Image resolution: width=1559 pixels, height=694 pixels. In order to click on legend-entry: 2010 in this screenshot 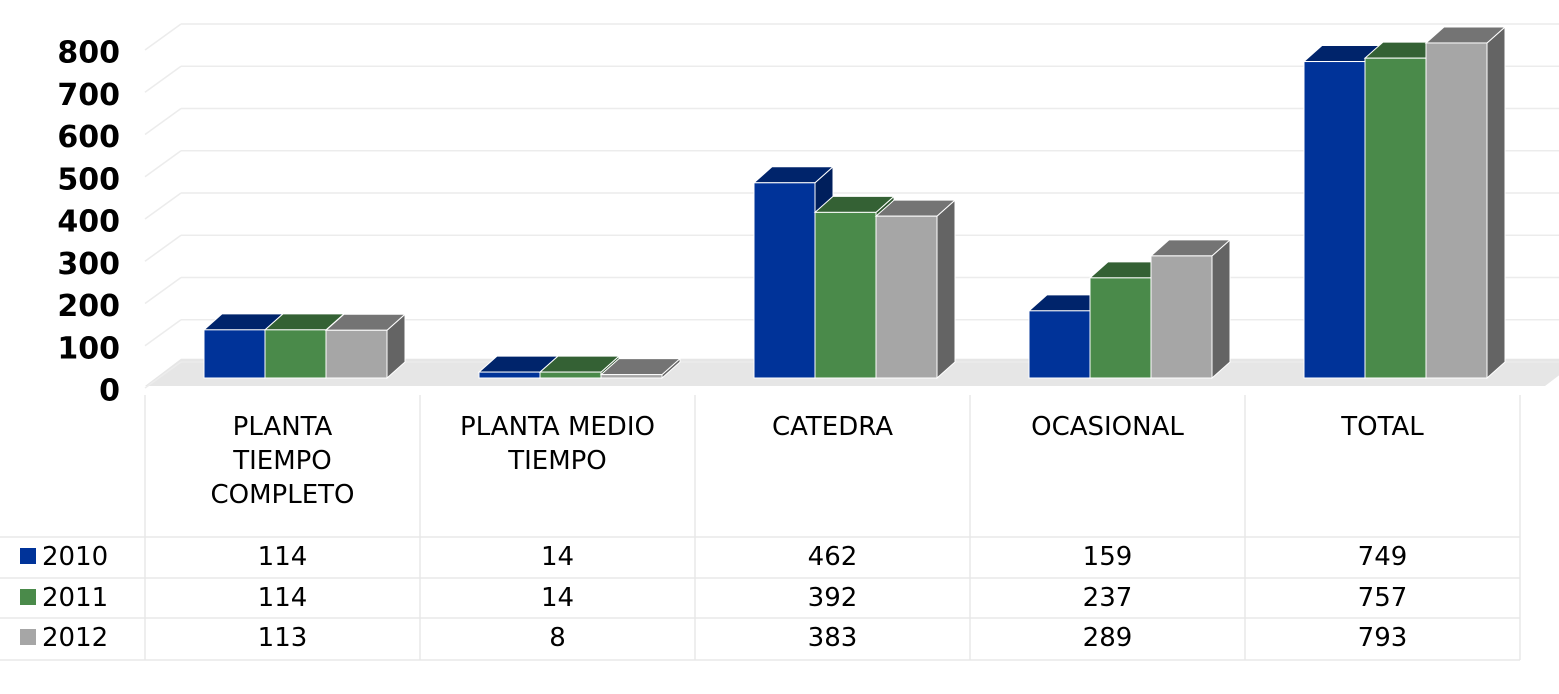, I will do `click(72, 557)`.